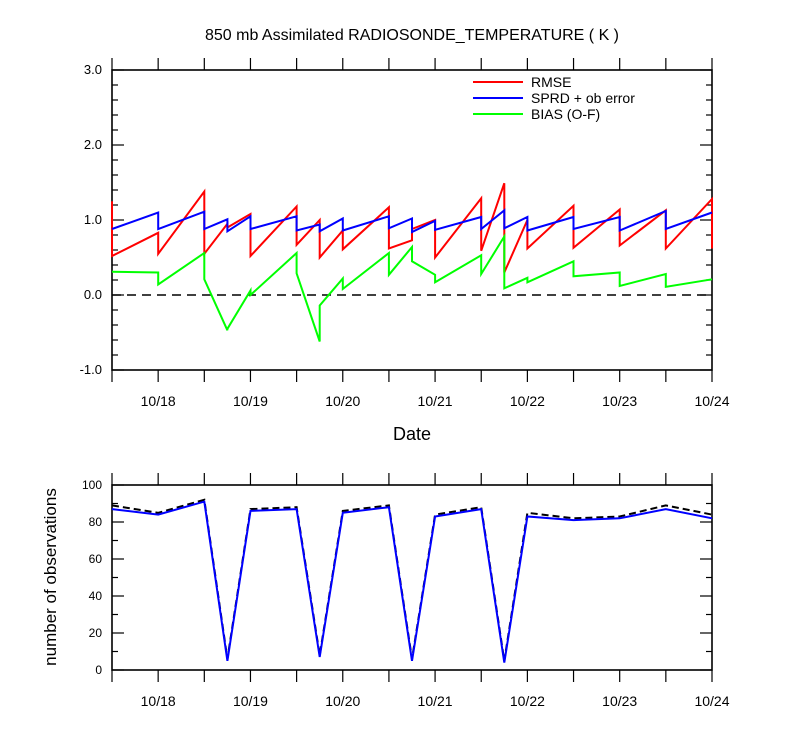 The width and height of the screenshot is (800, 750). What do you see at coordinates (412, 434) in the screenshot?
I see `x-axis-label: Date` at bounding box center [412, 434].